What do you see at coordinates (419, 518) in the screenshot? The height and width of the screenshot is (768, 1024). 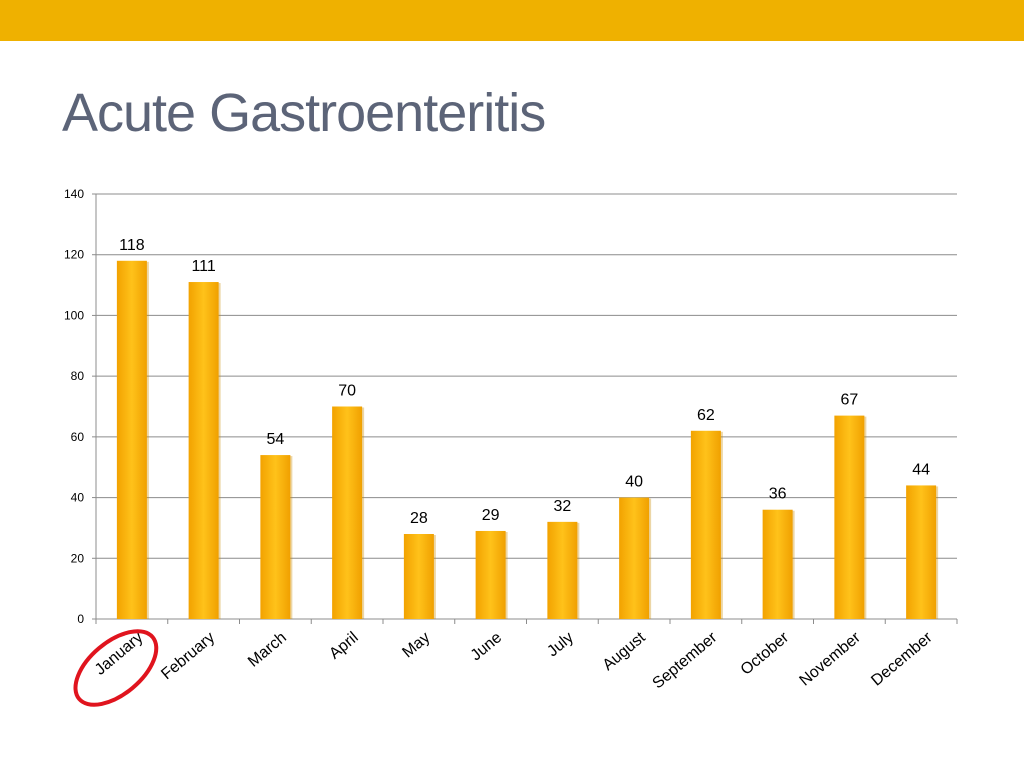 I see `data-label: 28` at bounding box center [419, 518].